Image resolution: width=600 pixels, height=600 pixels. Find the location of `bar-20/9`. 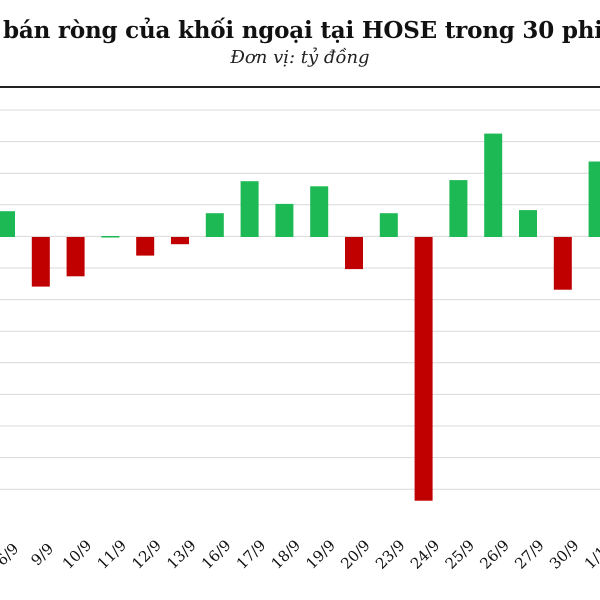

bar-20/9 is located at coordinates (354, 253).